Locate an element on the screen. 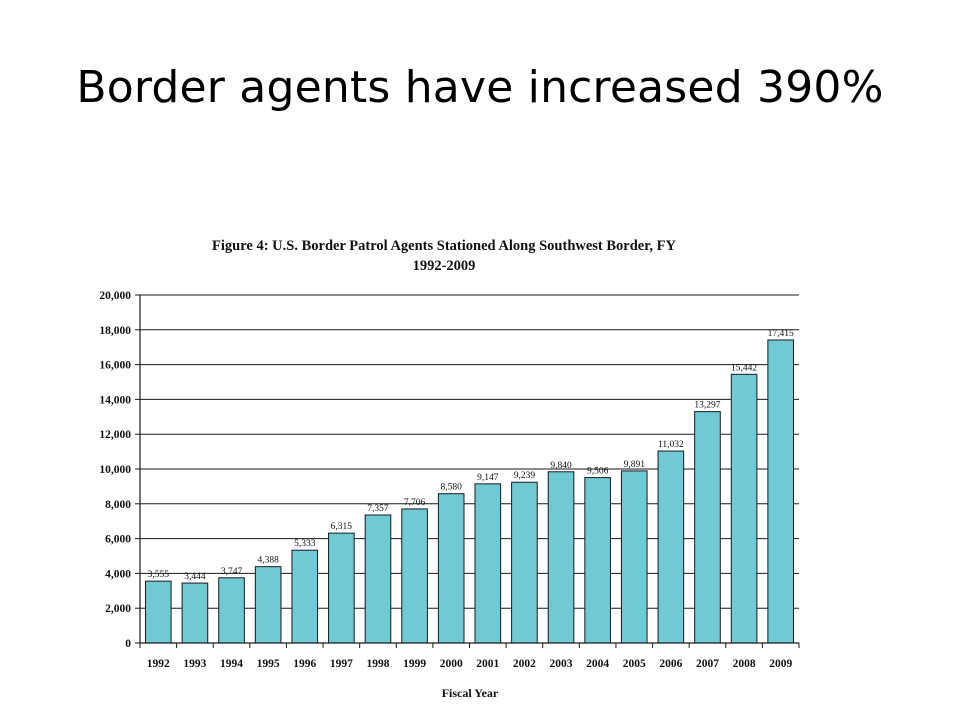 The width and height of the screenshot is (960, 720). x-tick-label-1993: 1993 is located at coordinates (194, 664).